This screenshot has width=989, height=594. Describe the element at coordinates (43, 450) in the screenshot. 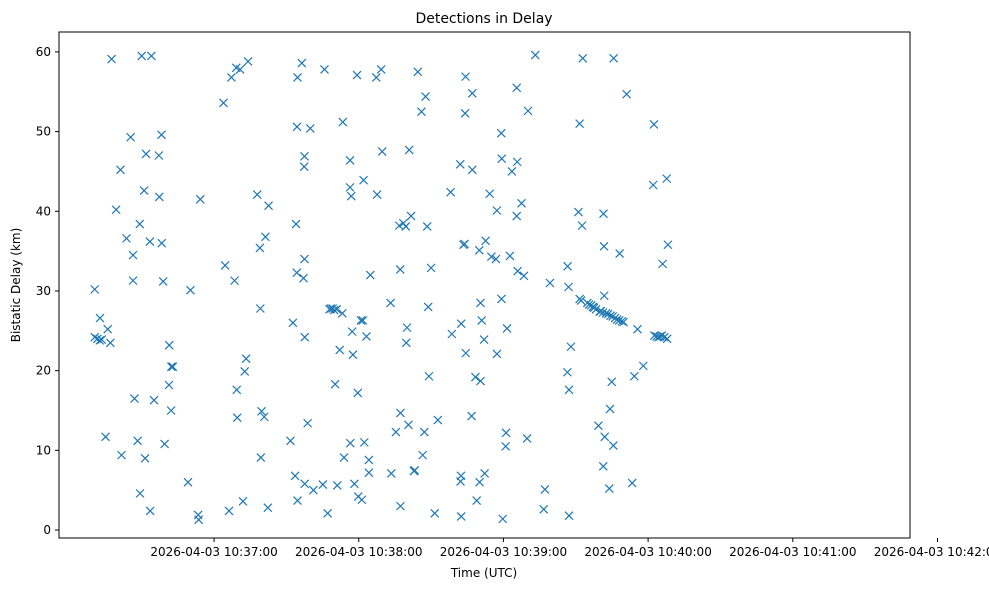

I see `y-tick-label: 10` at that location.